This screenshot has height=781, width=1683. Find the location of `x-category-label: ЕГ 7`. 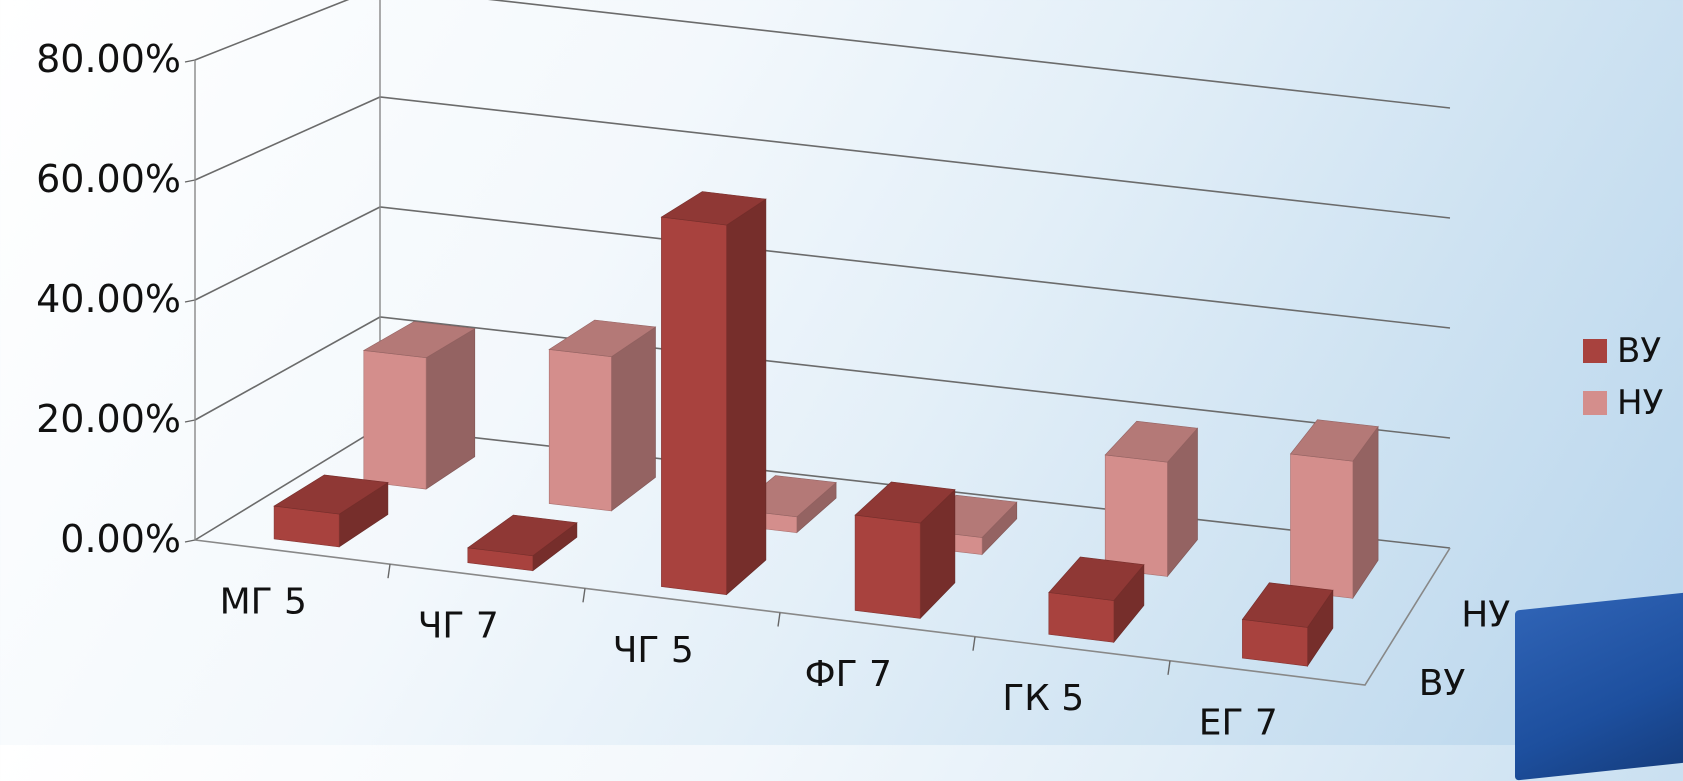

x-category-label: ЕГ 7 is located at coordinates (1238, 722).